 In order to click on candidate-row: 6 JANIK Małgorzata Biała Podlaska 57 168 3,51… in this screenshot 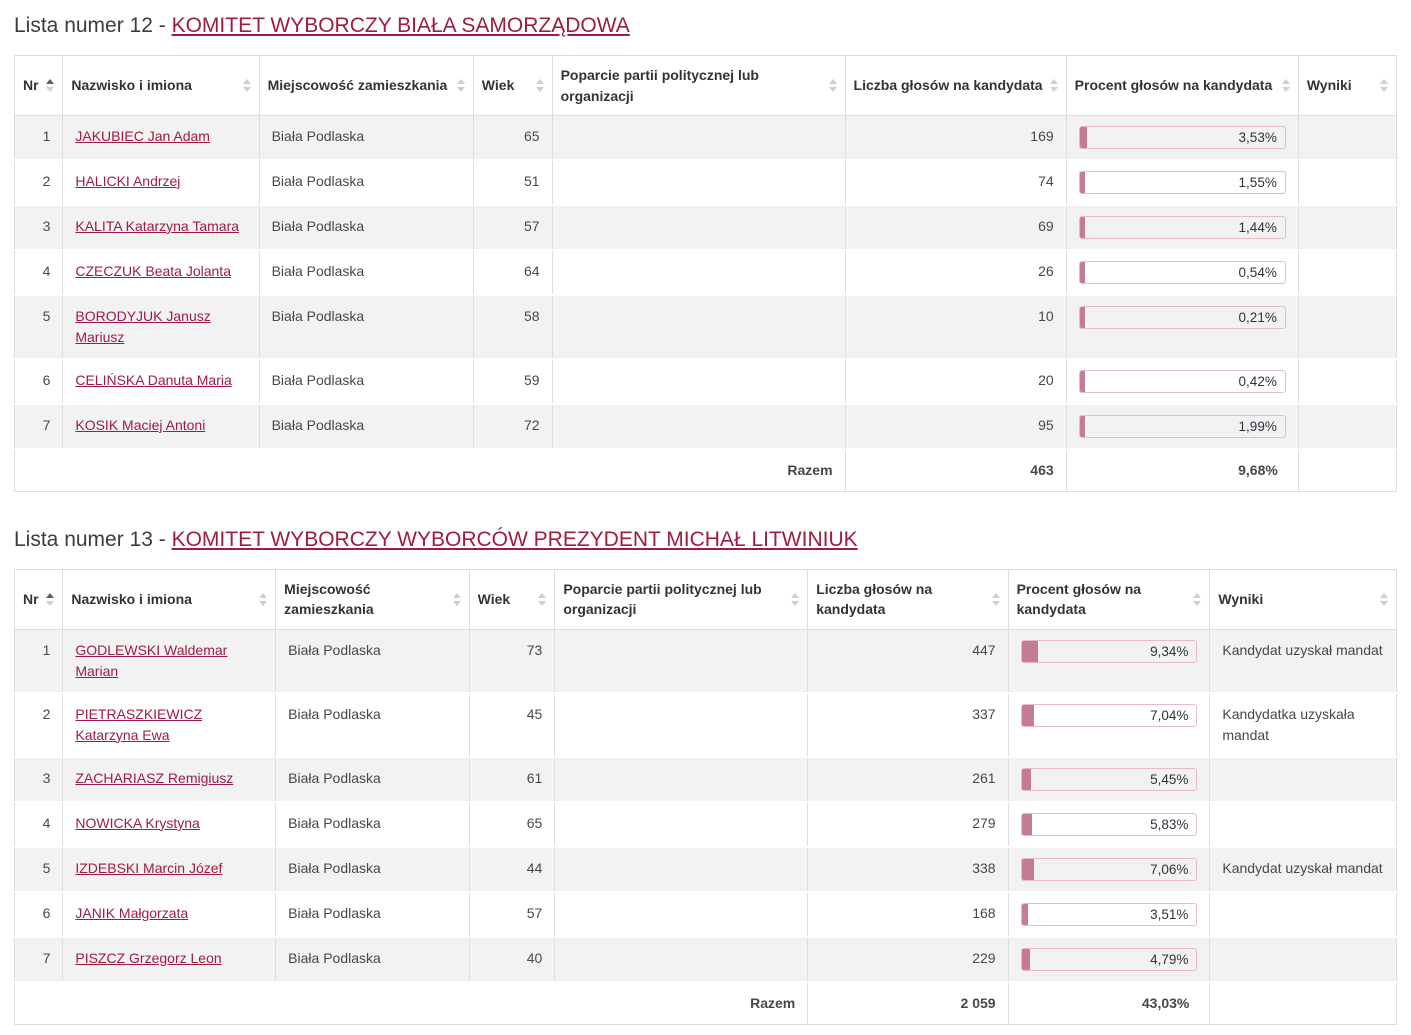, I will do `click(705, 914)`.